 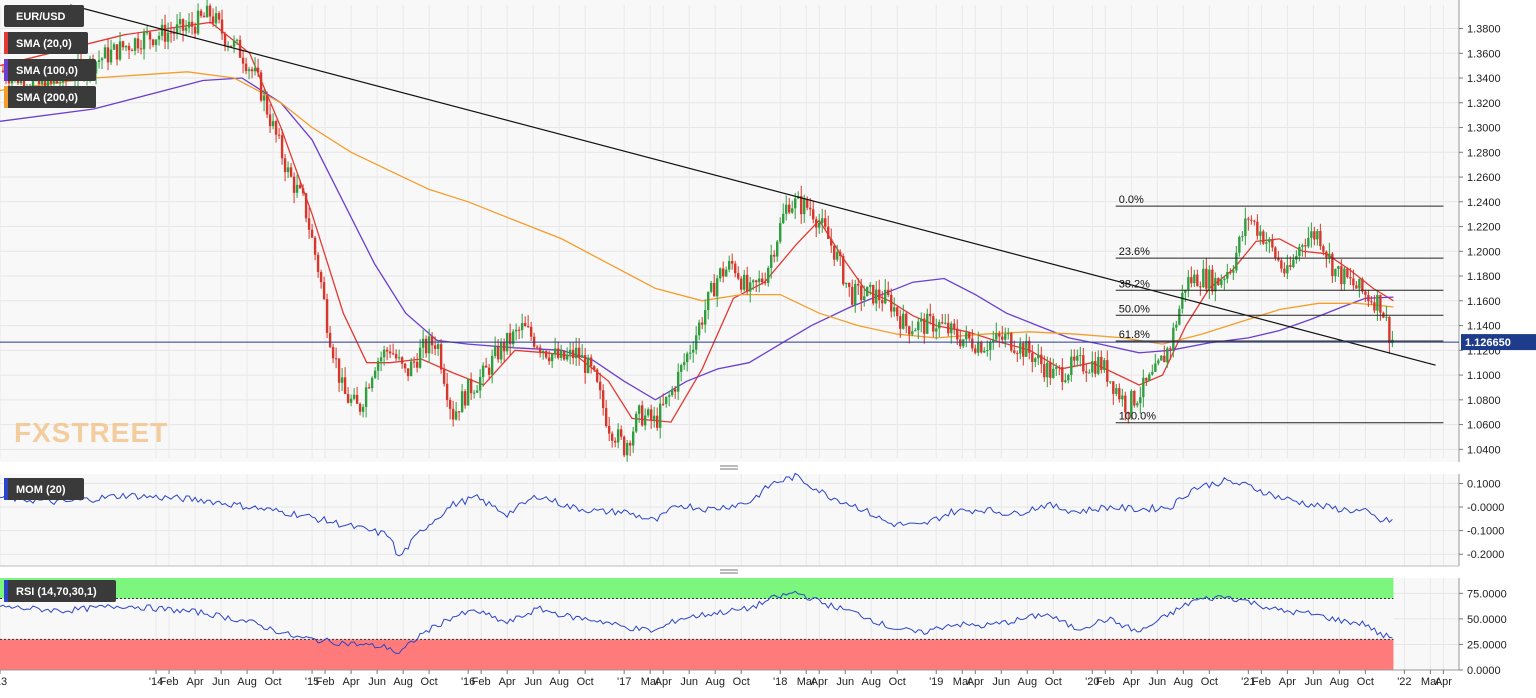 I want to click on rsi-line, so click(x=696, y=622).